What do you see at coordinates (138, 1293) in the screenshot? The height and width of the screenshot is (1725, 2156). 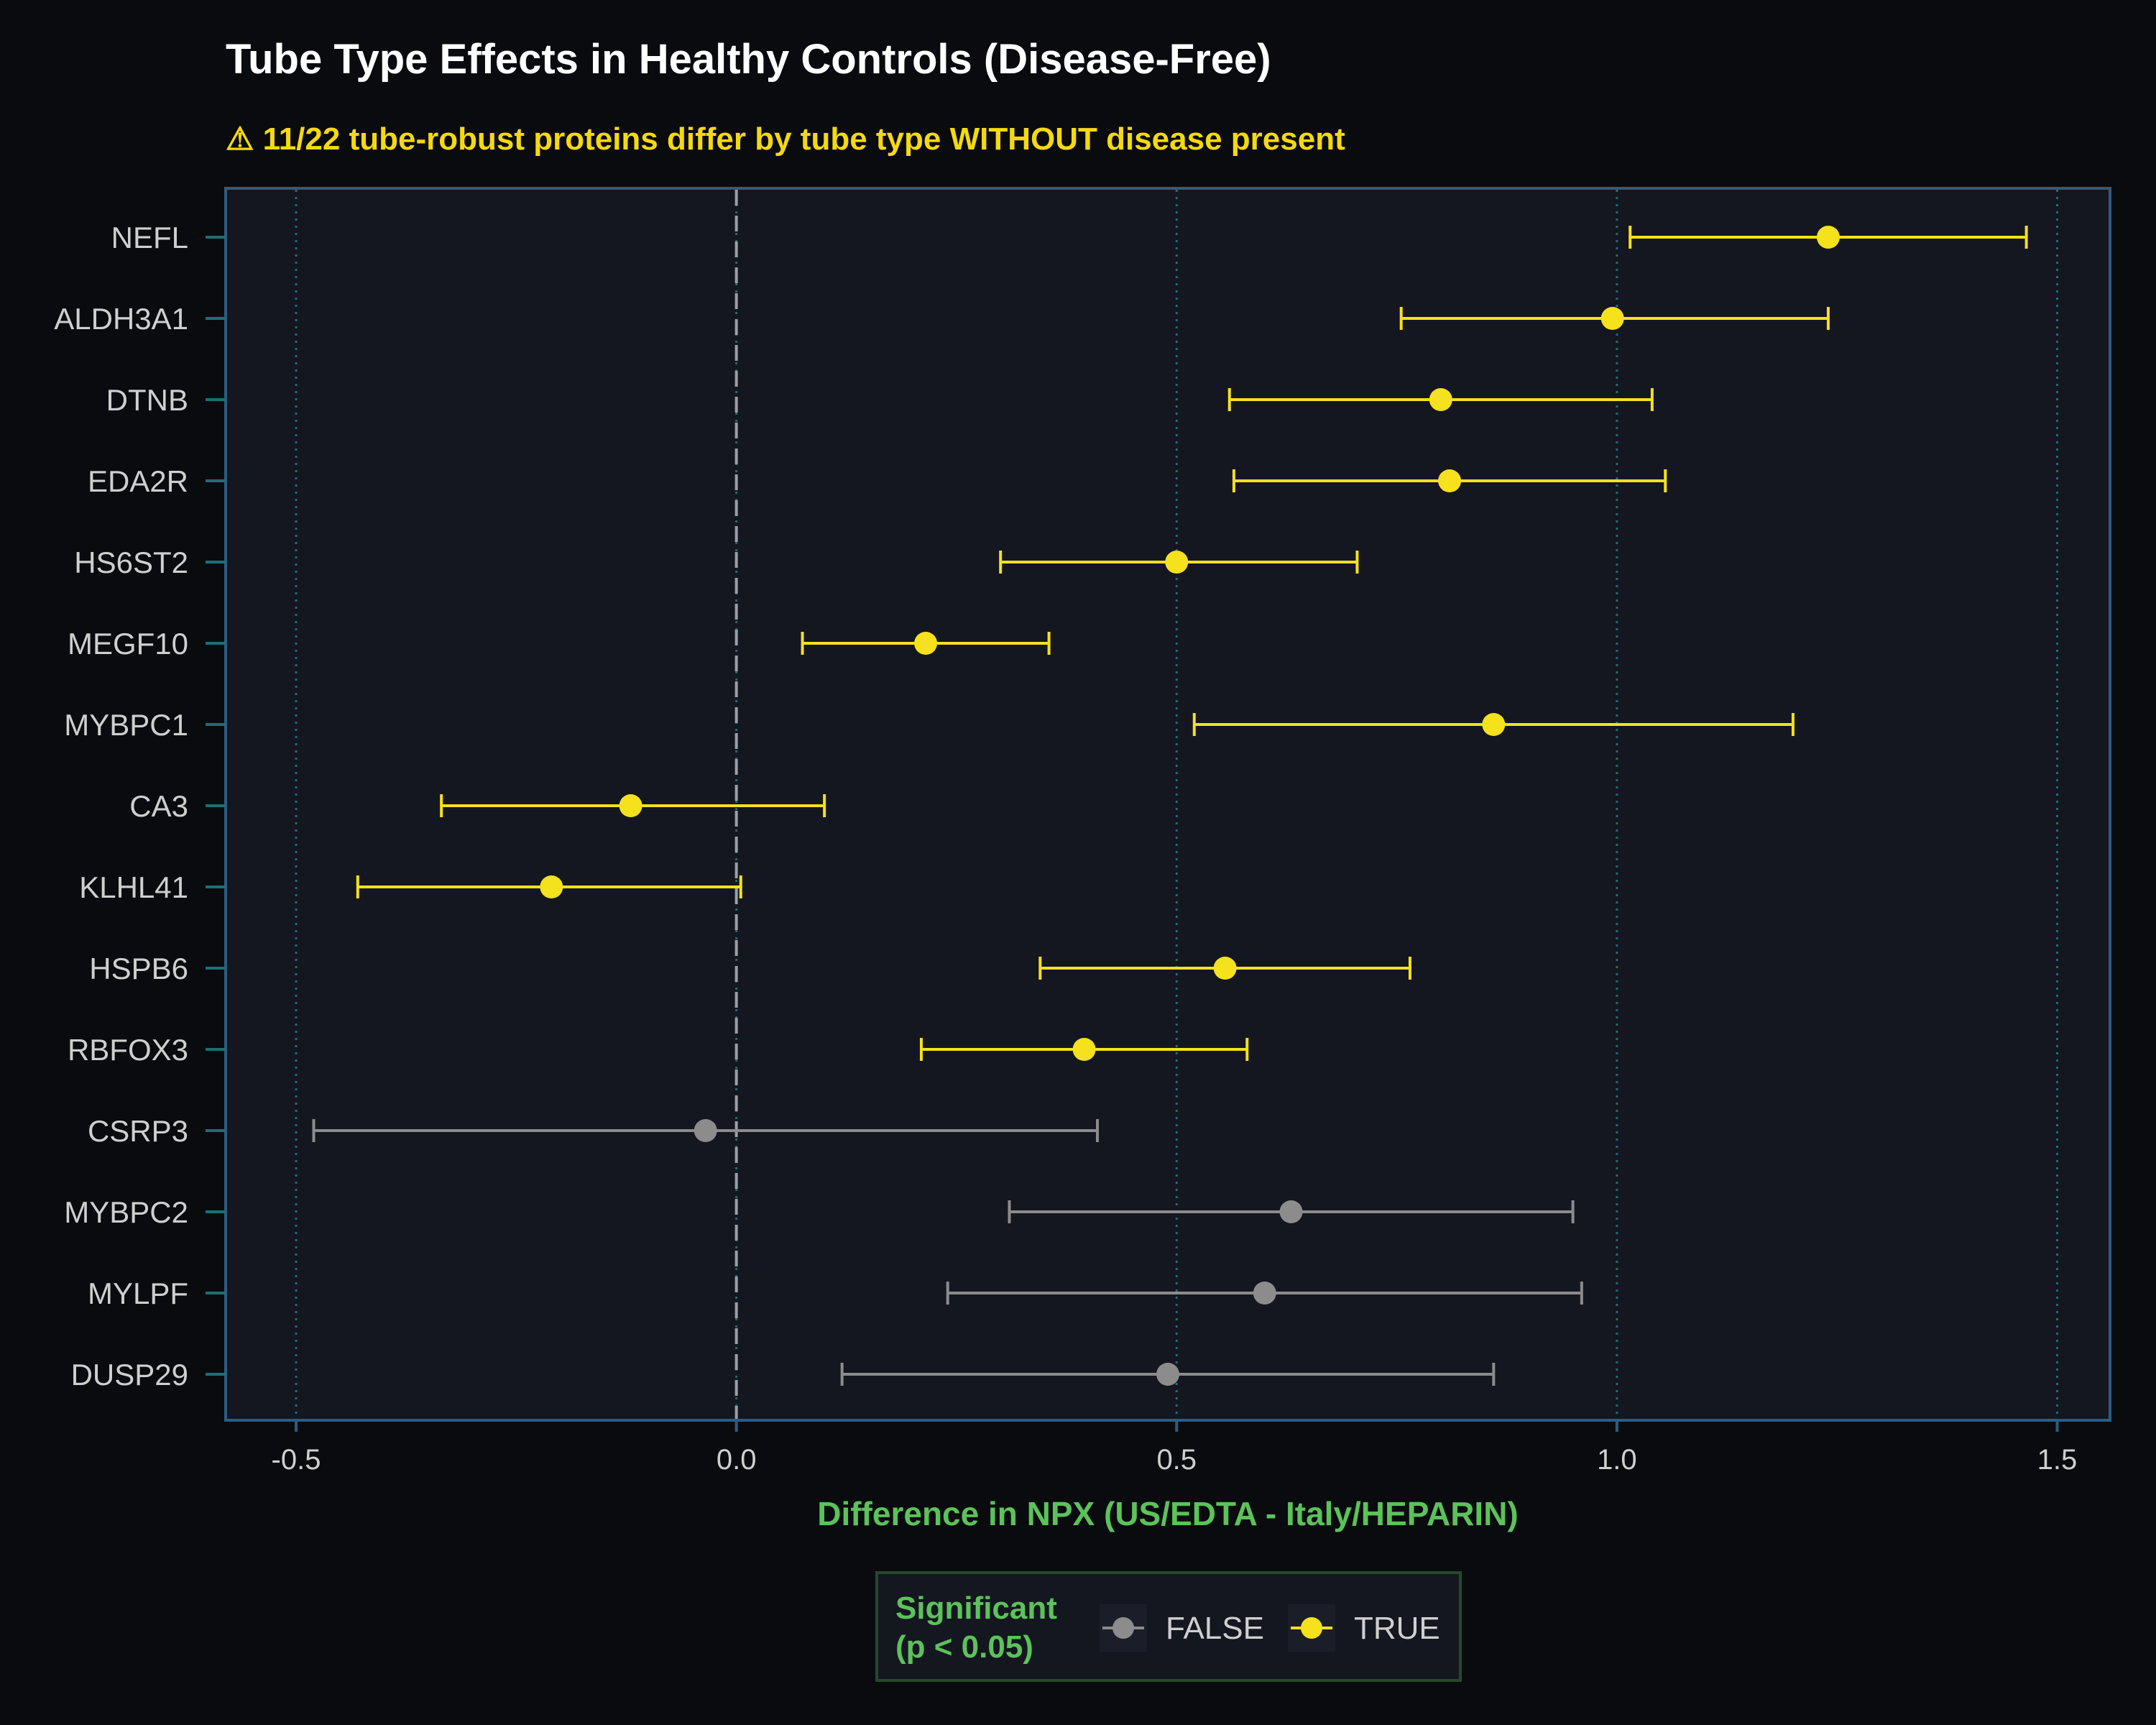 I see `y-tick-label-13: MYLPF` at bounding box center [138, 1293].